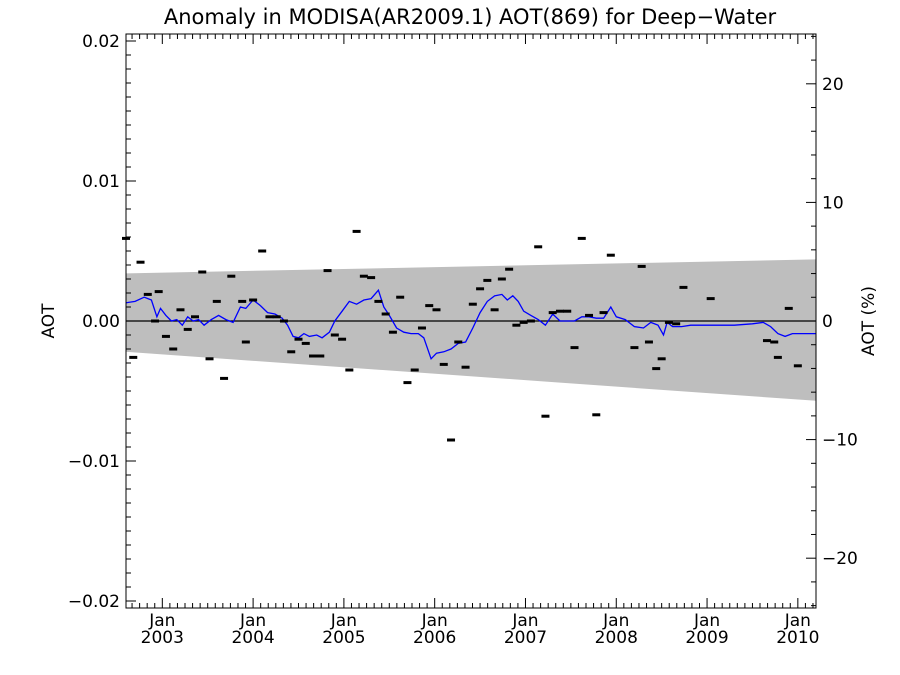 Image resolution: width=900 pixels, height=675 pixels. Describe the element at coordinates (706, 638) in the screenshot. I see `x-tick-label-year: 2009` at that location.